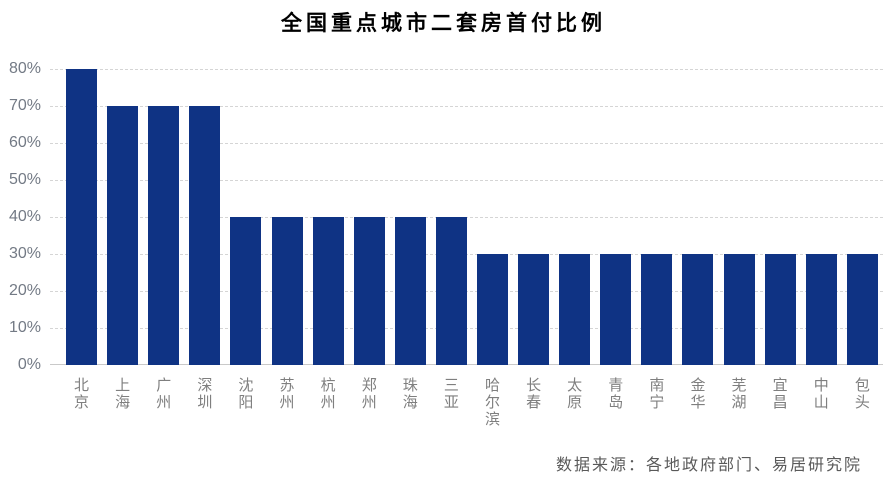 The width and height of the screenshot is (887, 481). I want to click on x-tick: 深圳, so click(204, 394).